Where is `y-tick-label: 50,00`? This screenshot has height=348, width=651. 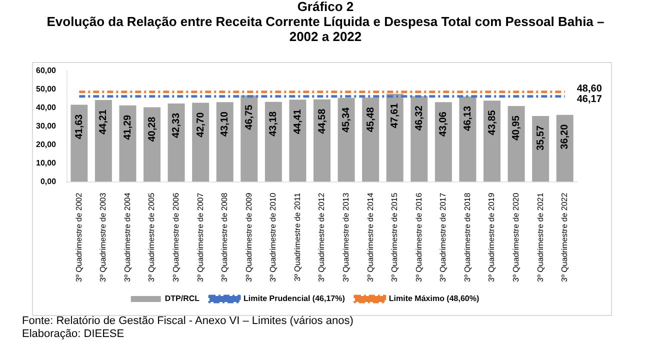
y-tick-label: 50,00 is located at coordinates (46, 89).